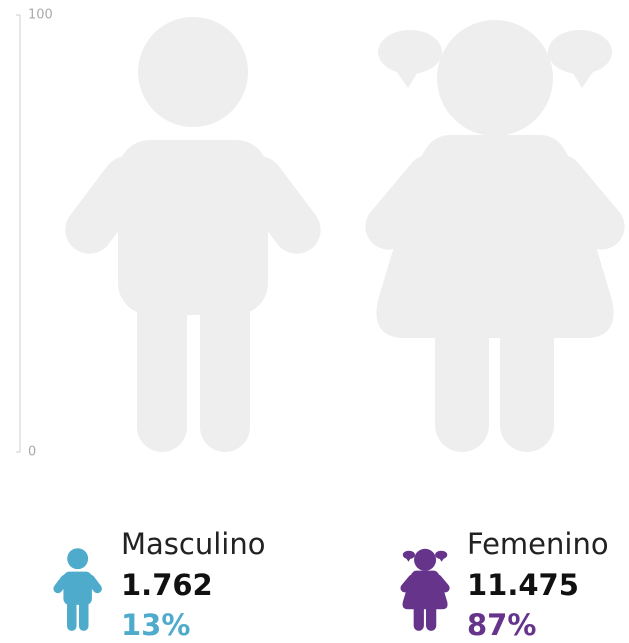 This screenshot has height=643, width=629. Describe the element at coordinates (32, 452) in the screenshot. I see `y-tick-label: 0` at that location.